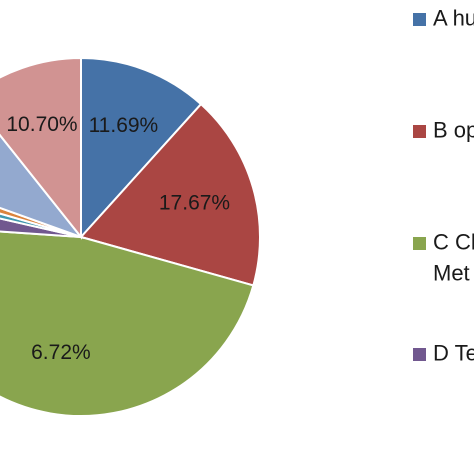 The width and height of the screenshot is (474, 474). What do you see at coordinates (194, 203) in the screenshot?
I see `data-label-1: 17.67%` at bounding box center [194, 203].